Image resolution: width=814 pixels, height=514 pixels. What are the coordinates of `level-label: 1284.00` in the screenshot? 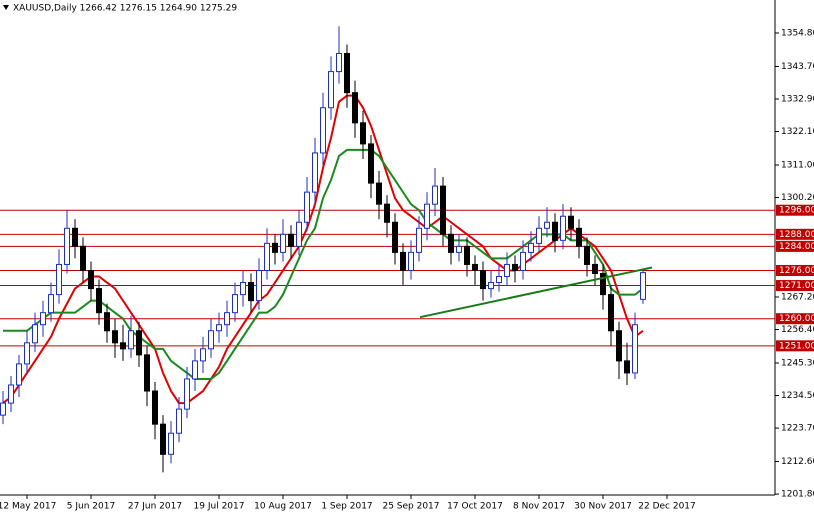 It's located at (796, 247).